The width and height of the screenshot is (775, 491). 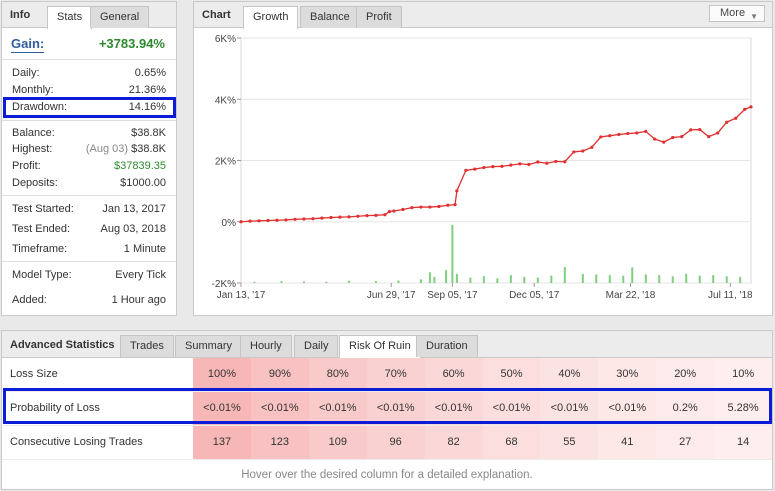 I want to click on stat-row-model-type: Model Type: Every Tick, so click(x=89, y=276).